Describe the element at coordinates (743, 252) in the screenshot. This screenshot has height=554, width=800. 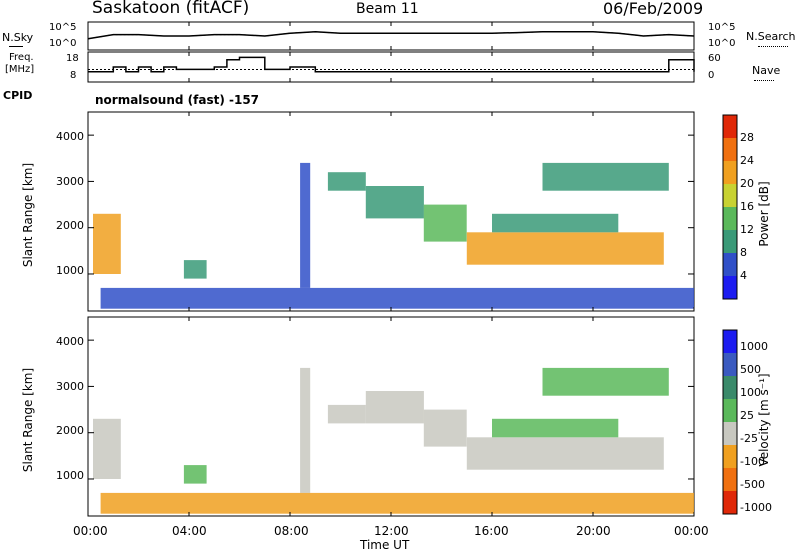
I see `power-cbar-tick: 8` at that location.